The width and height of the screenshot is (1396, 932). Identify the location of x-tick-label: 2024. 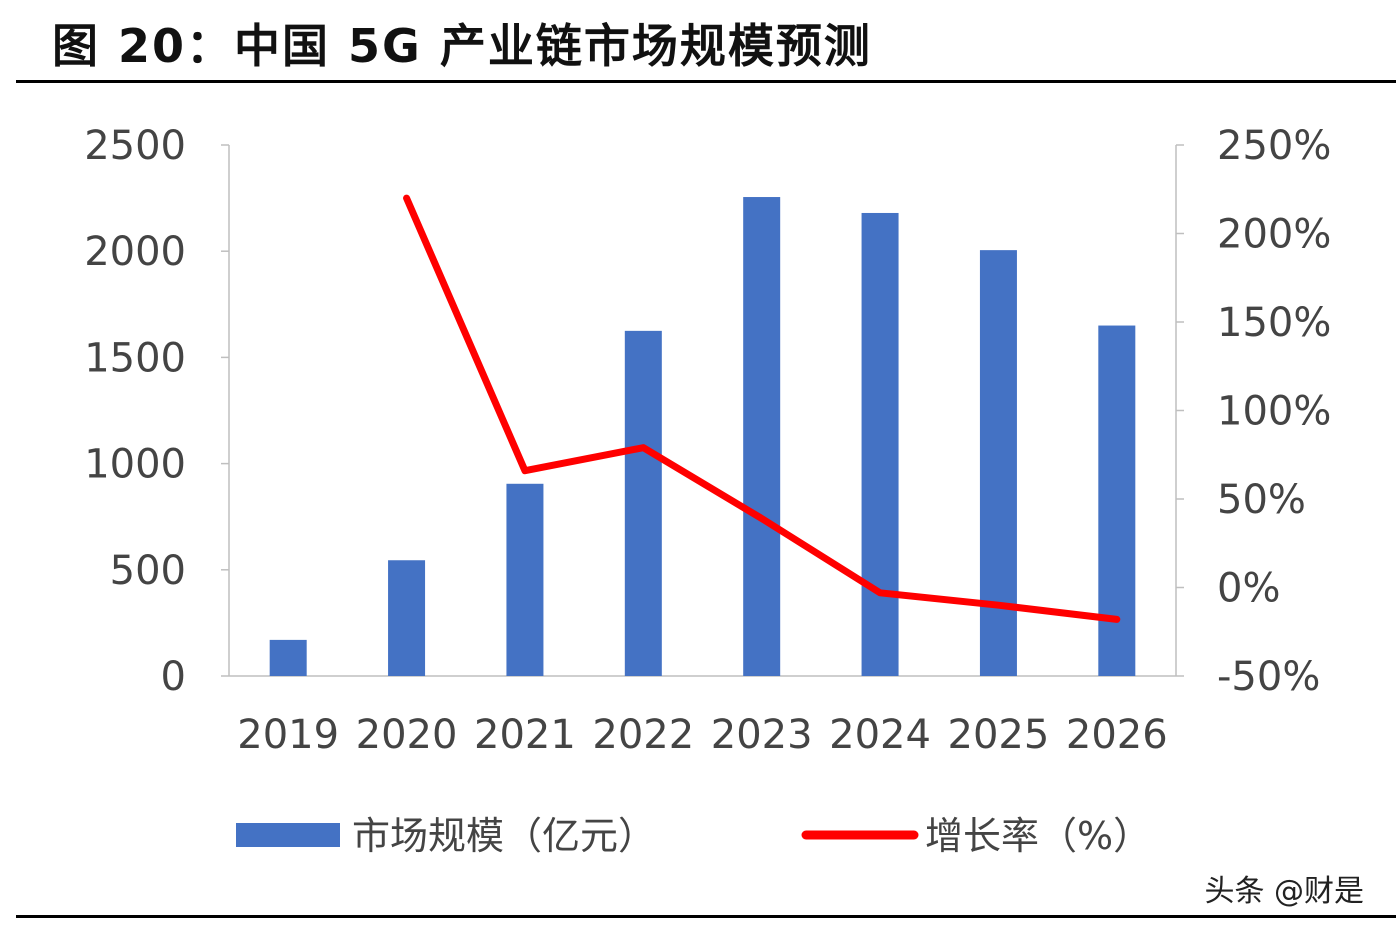
(880, 735).